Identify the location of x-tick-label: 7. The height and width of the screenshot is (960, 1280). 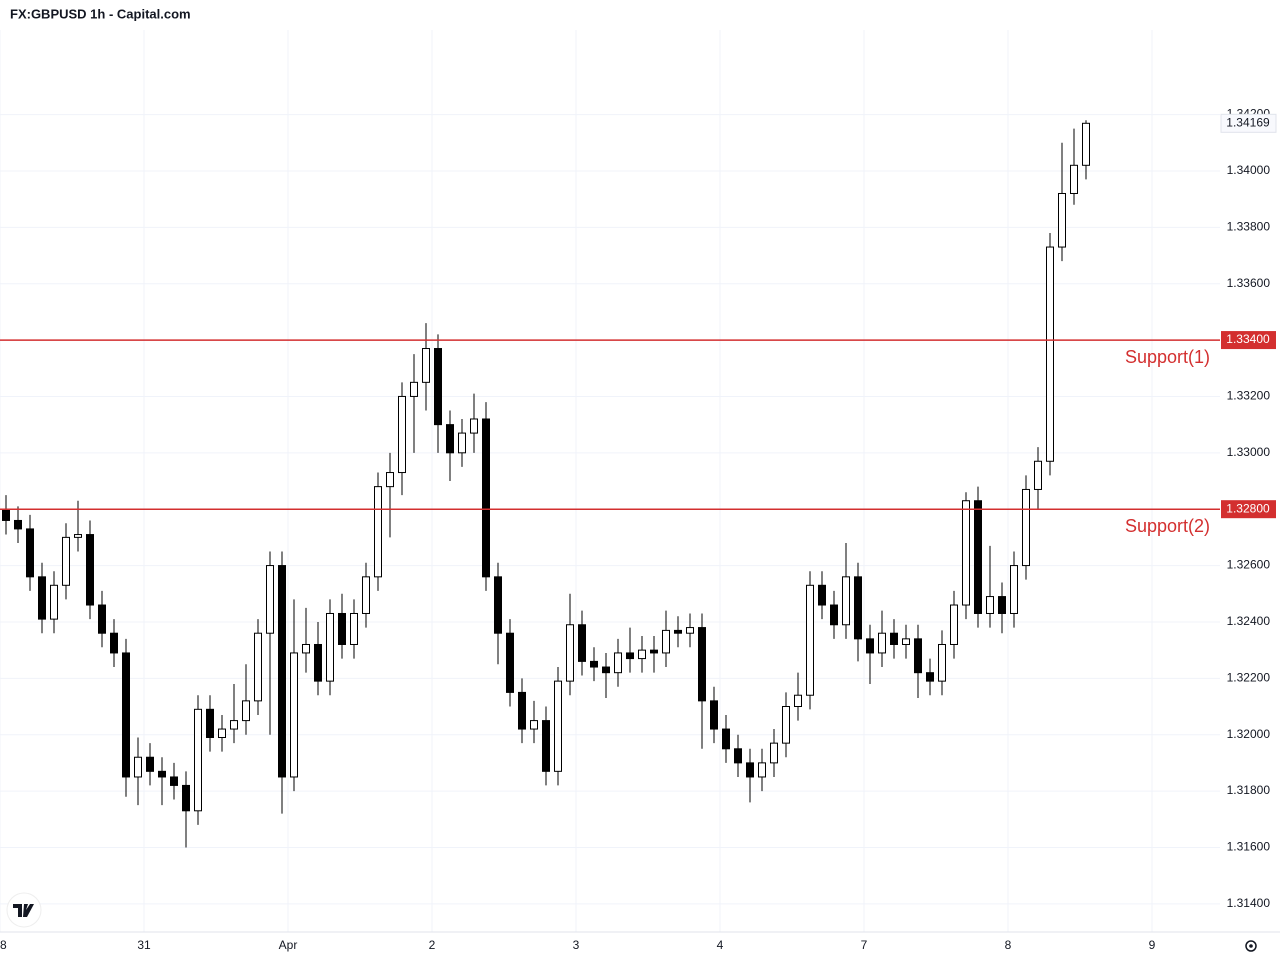
(864, 945).